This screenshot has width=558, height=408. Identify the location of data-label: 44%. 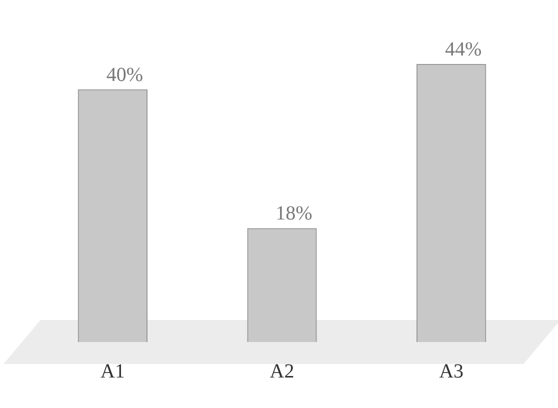
(463, 49).